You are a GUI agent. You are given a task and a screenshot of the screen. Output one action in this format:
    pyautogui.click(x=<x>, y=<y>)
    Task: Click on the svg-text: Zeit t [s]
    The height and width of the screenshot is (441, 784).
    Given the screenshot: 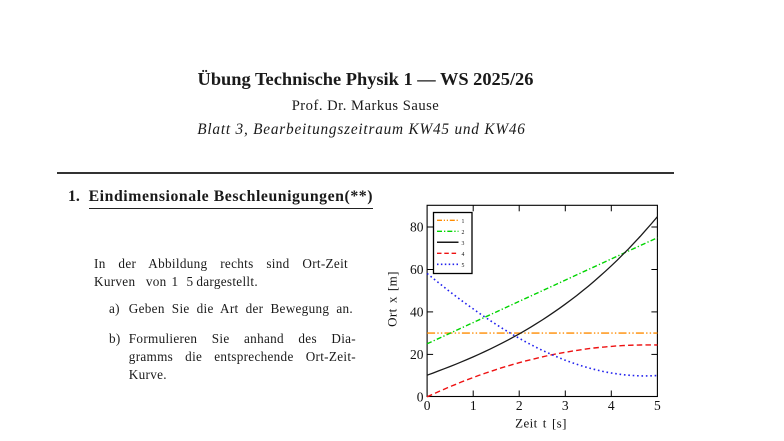 What is the action you would take?
    pyautogui.click(x=541, y=423)
    